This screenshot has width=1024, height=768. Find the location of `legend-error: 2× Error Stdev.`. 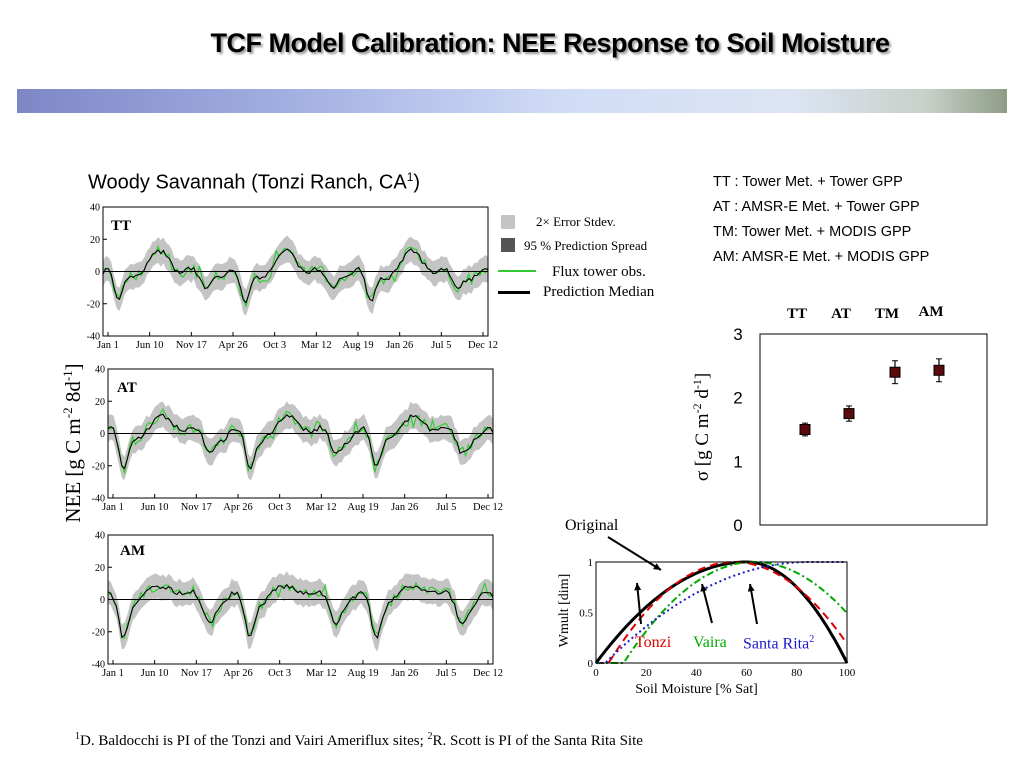

legend-error: 2× Error Stdev. is located at coordinates (576, 221).